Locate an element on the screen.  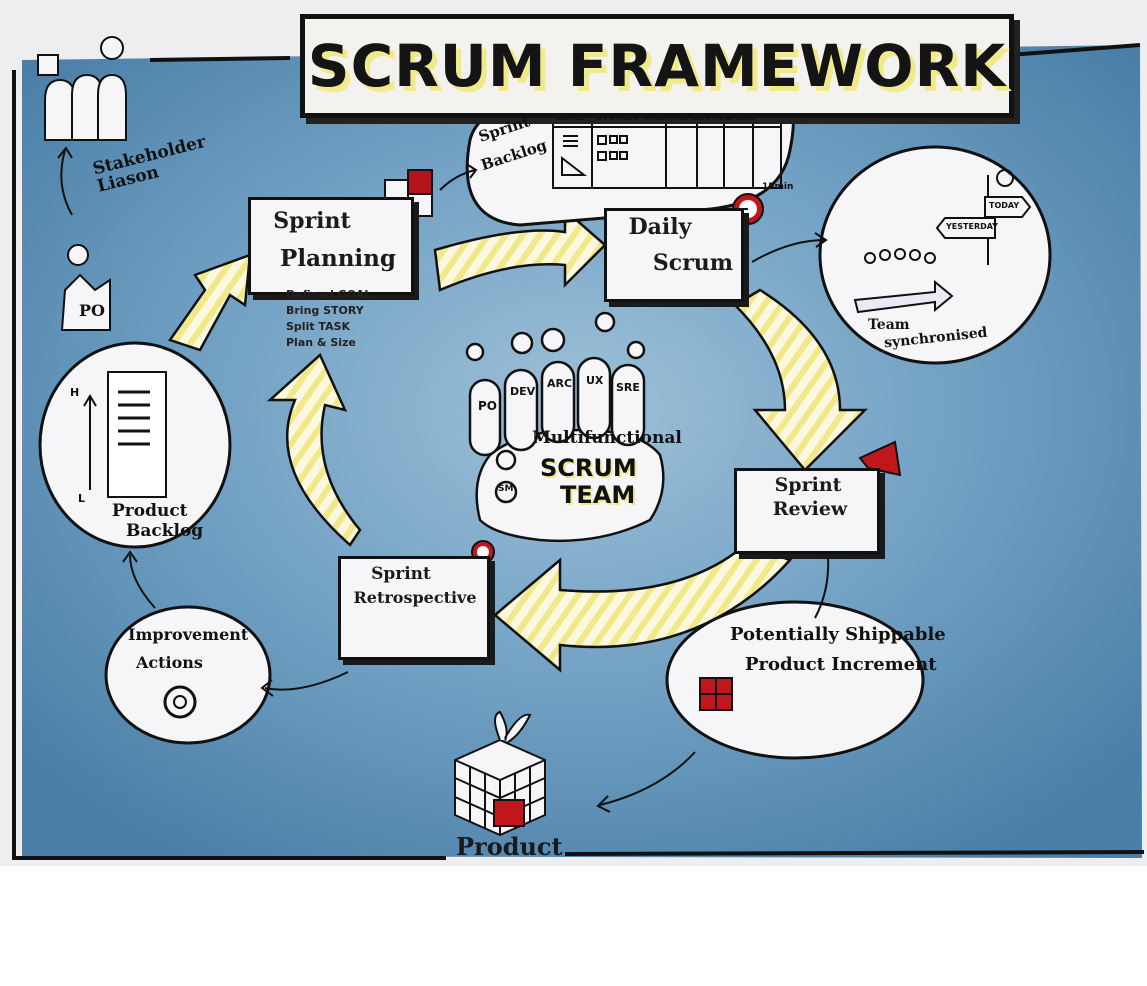
role-arc: ARC is located at coordinates (560, 383).